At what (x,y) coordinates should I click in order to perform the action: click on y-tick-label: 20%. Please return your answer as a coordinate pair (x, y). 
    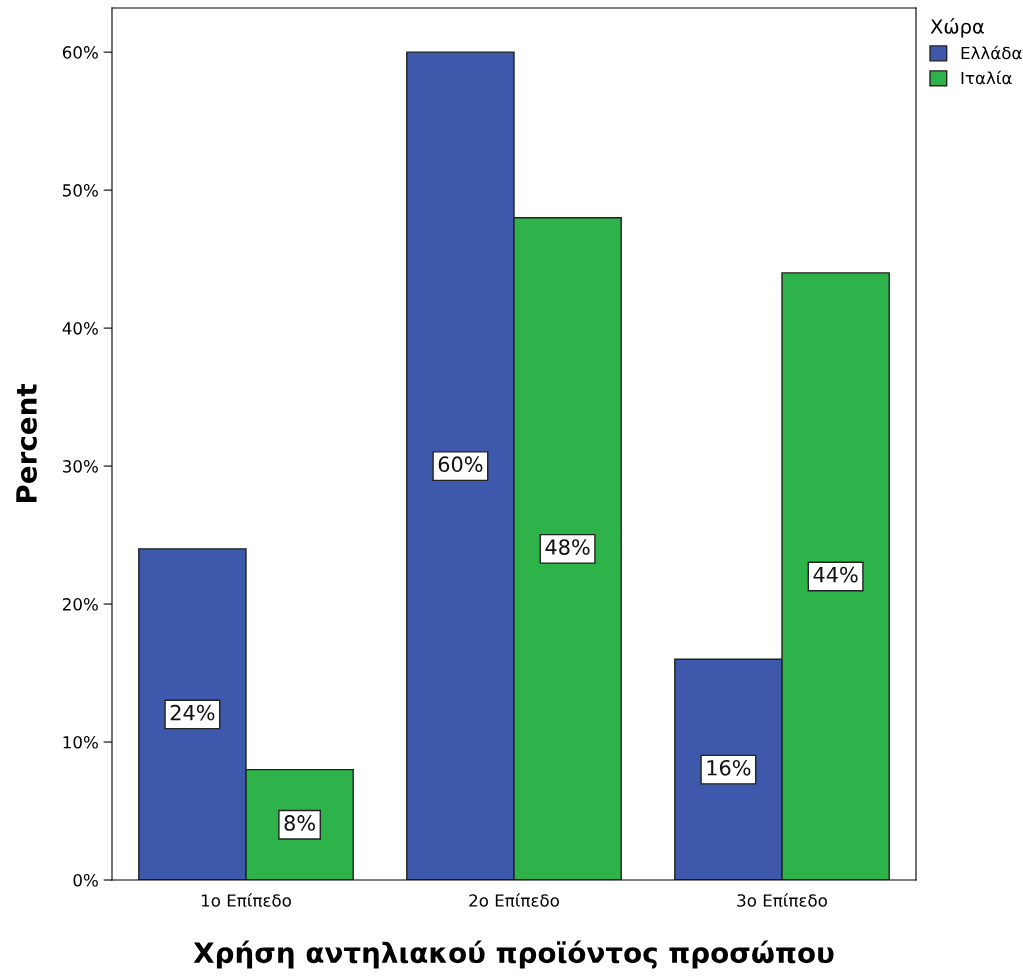
    Looking at the image, I should click on (80, 604).